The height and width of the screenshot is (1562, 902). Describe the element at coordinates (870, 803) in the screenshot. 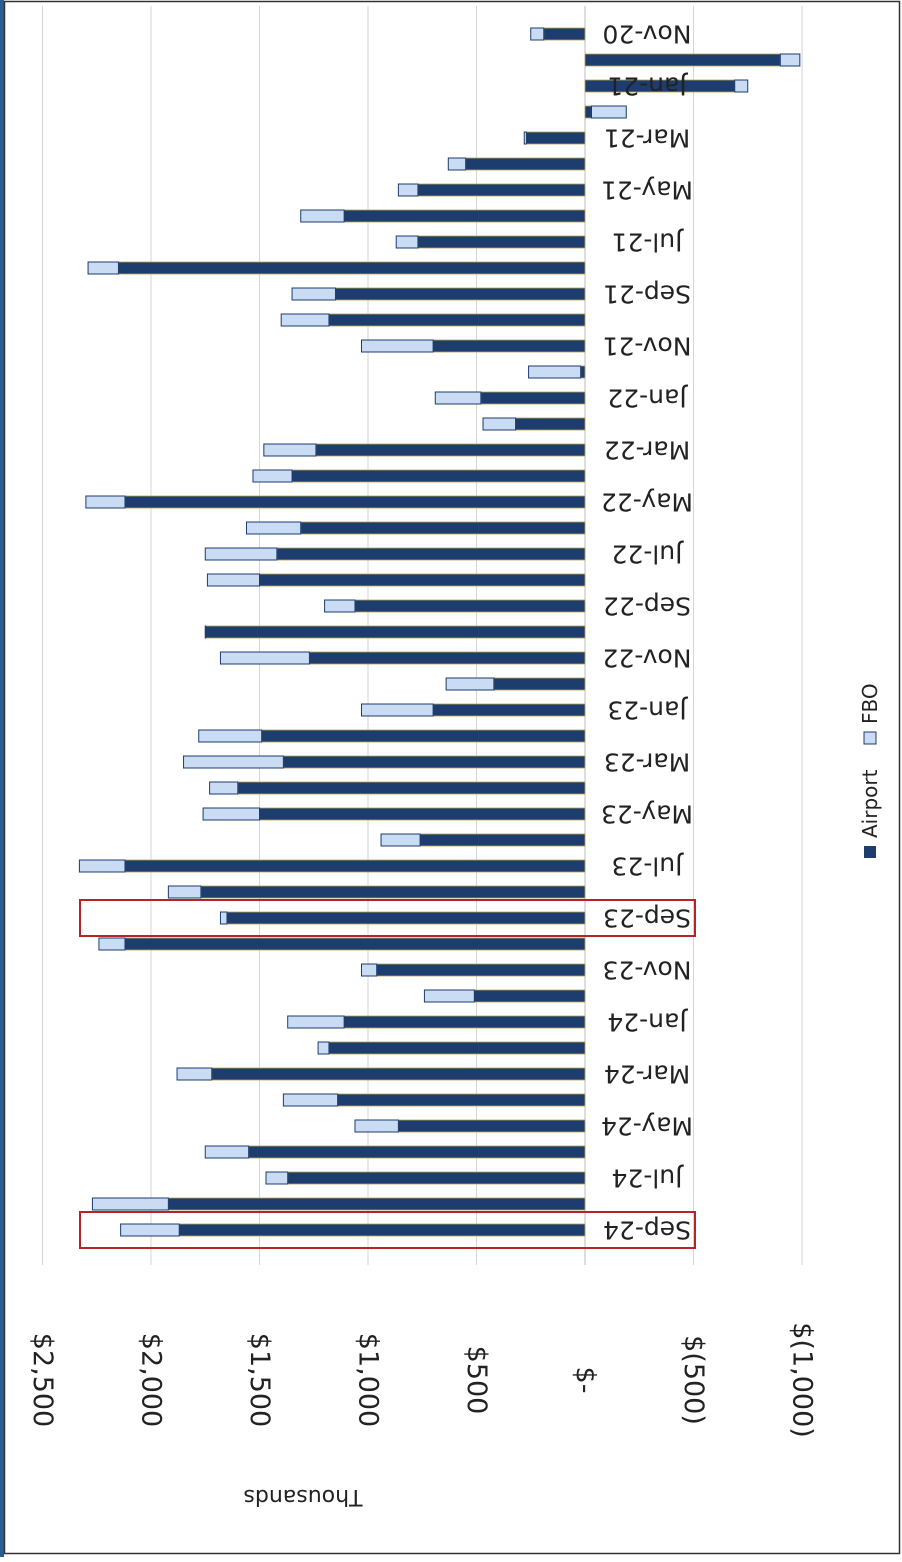

I see `legend-label-airport: Airport` at that location.